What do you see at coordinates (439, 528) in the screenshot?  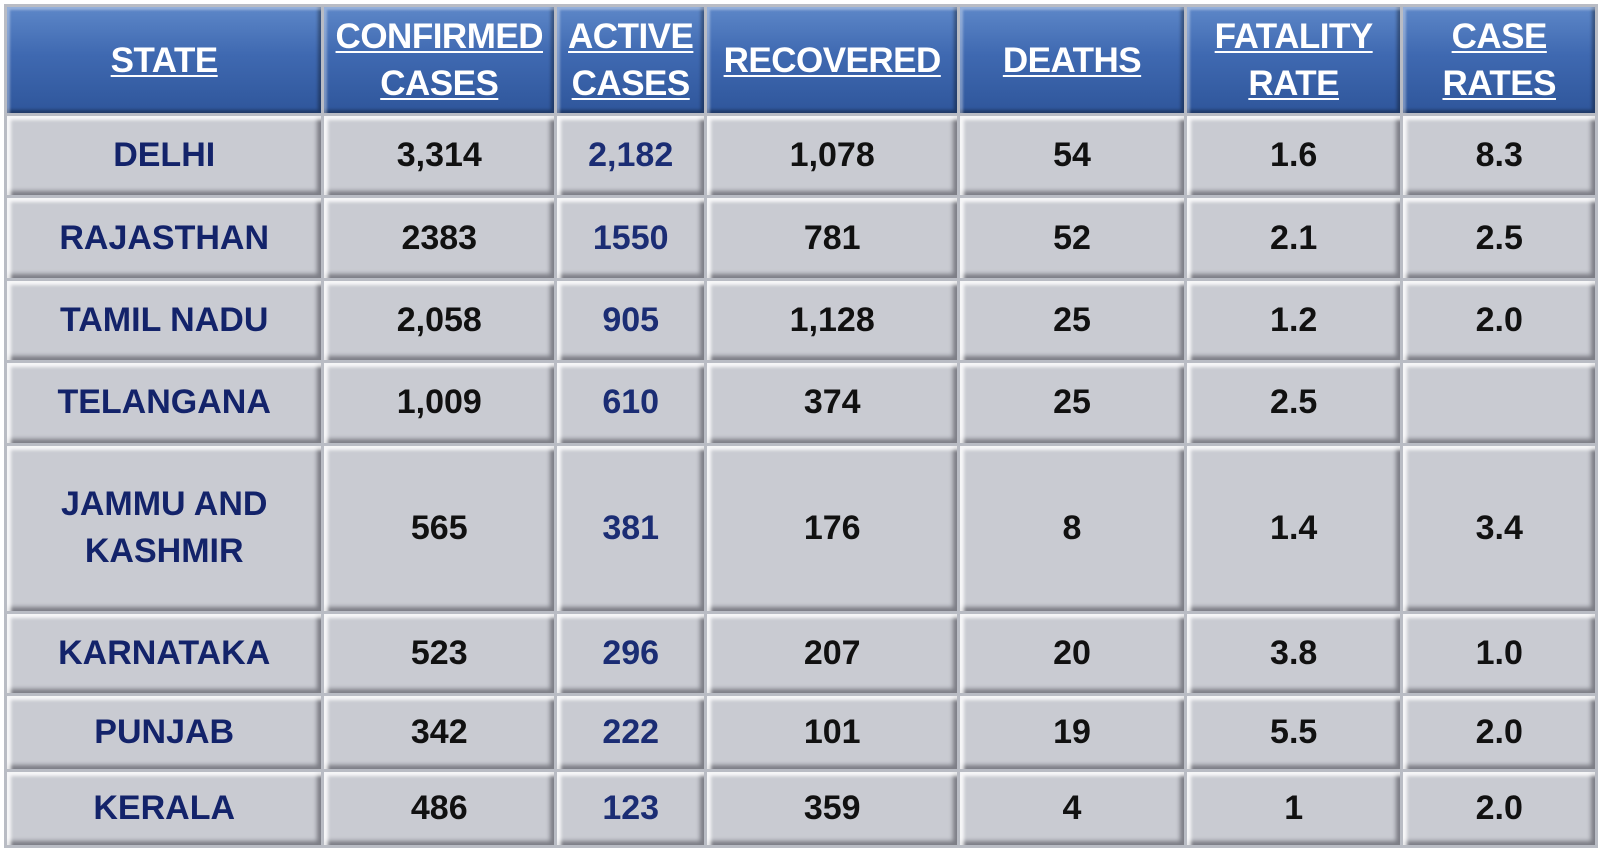 I see `confirmed-cell: 565` at bounding box center [439, 528].